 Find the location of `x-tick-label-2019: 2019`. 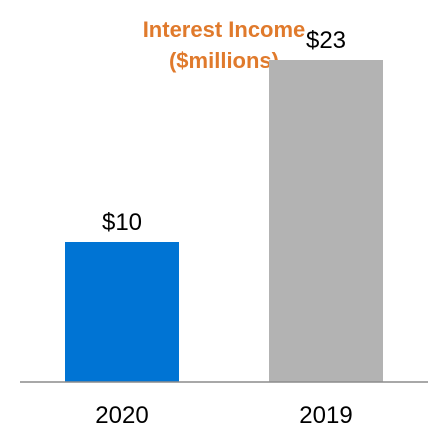

x-tick-label-2019: 2019 is located at coordinates (325, 415).